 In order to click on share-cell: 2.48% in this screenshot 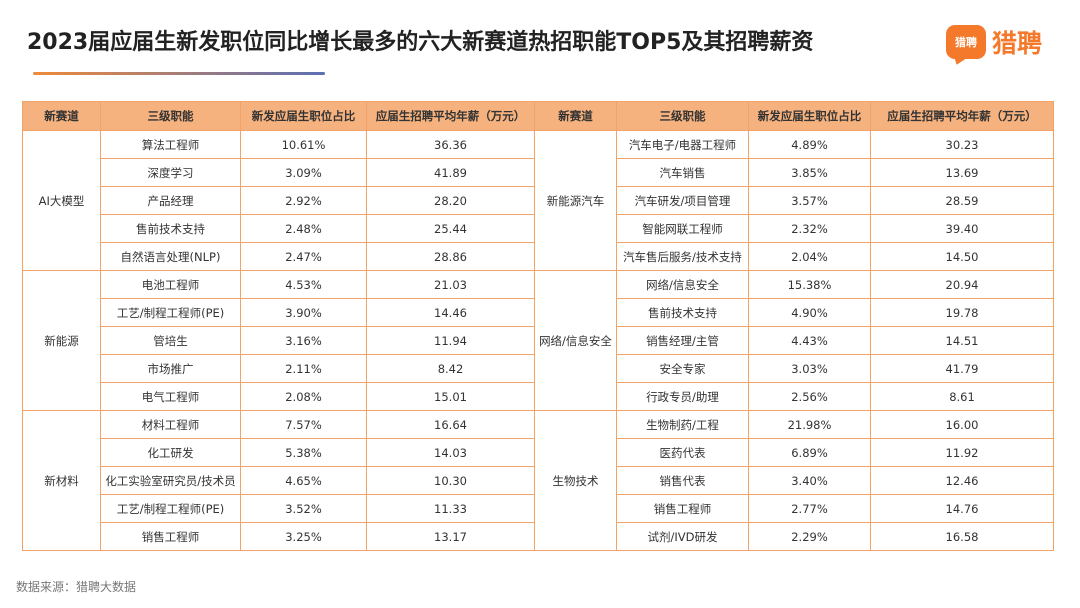, I will do `click(303, 228)`.